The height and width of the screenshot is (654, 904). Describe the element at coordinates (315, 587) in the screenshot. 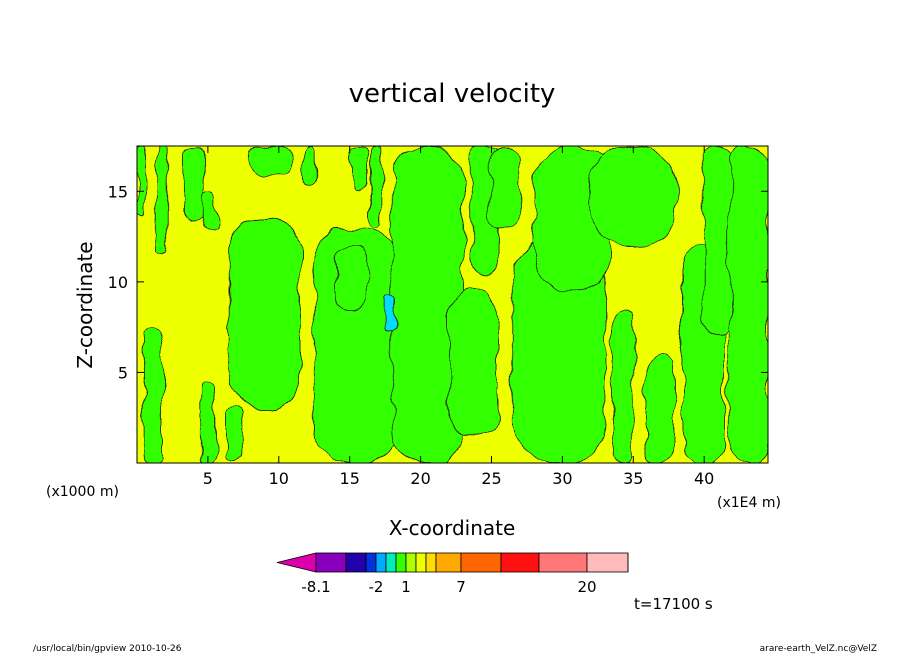

I see `colorbar-tick-label: -8.1` at that location.